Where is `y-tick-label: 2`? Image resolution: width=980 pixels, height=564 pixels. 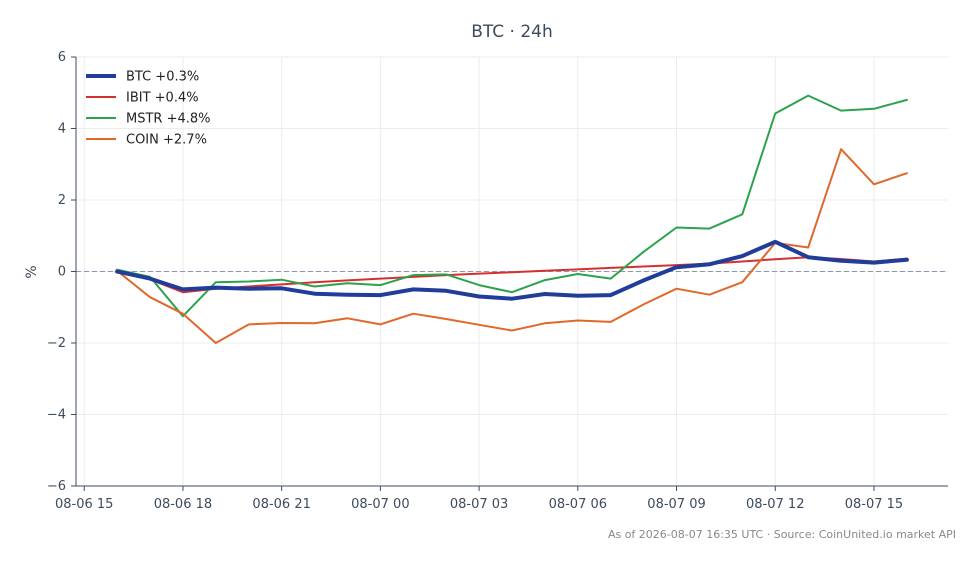
y-tick-label: 2 is located at coordinates (62, 200).